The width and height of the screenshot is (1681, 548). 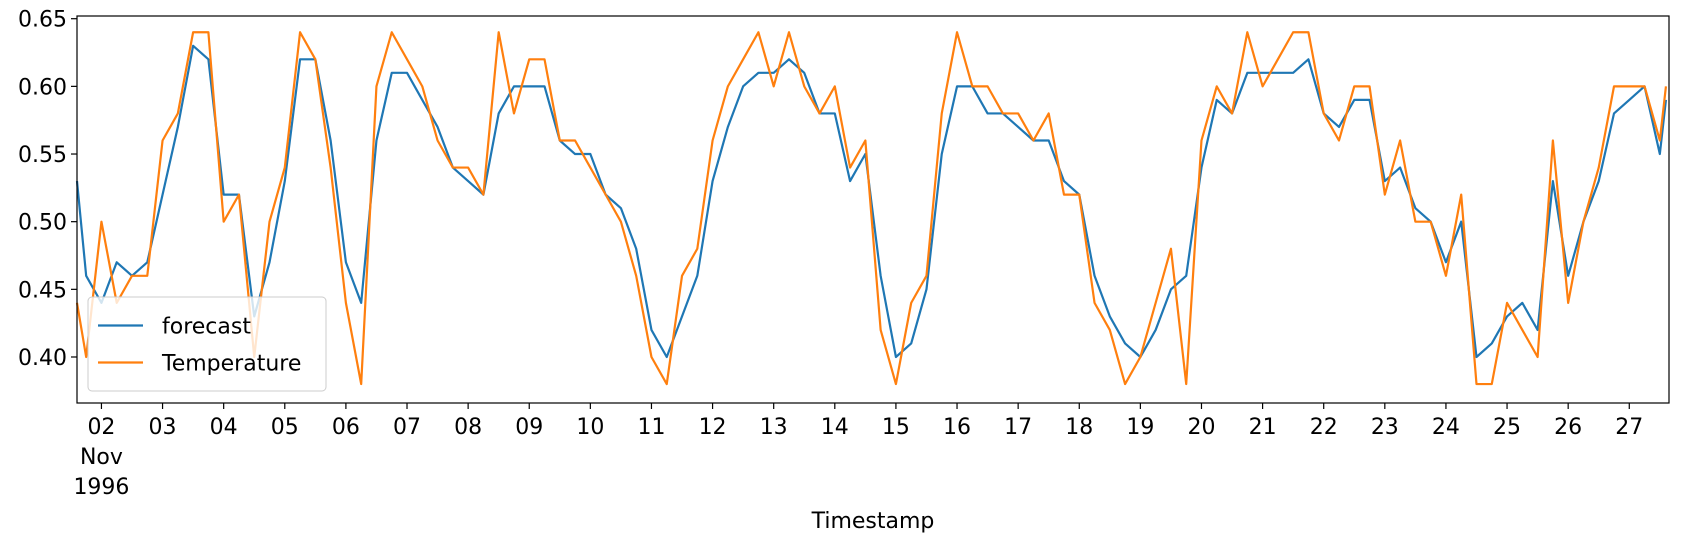 What do you see at coordinates (285, 427) in the screenshot?
I see `x-tick-label: 05` at bounding box center [285, 427].